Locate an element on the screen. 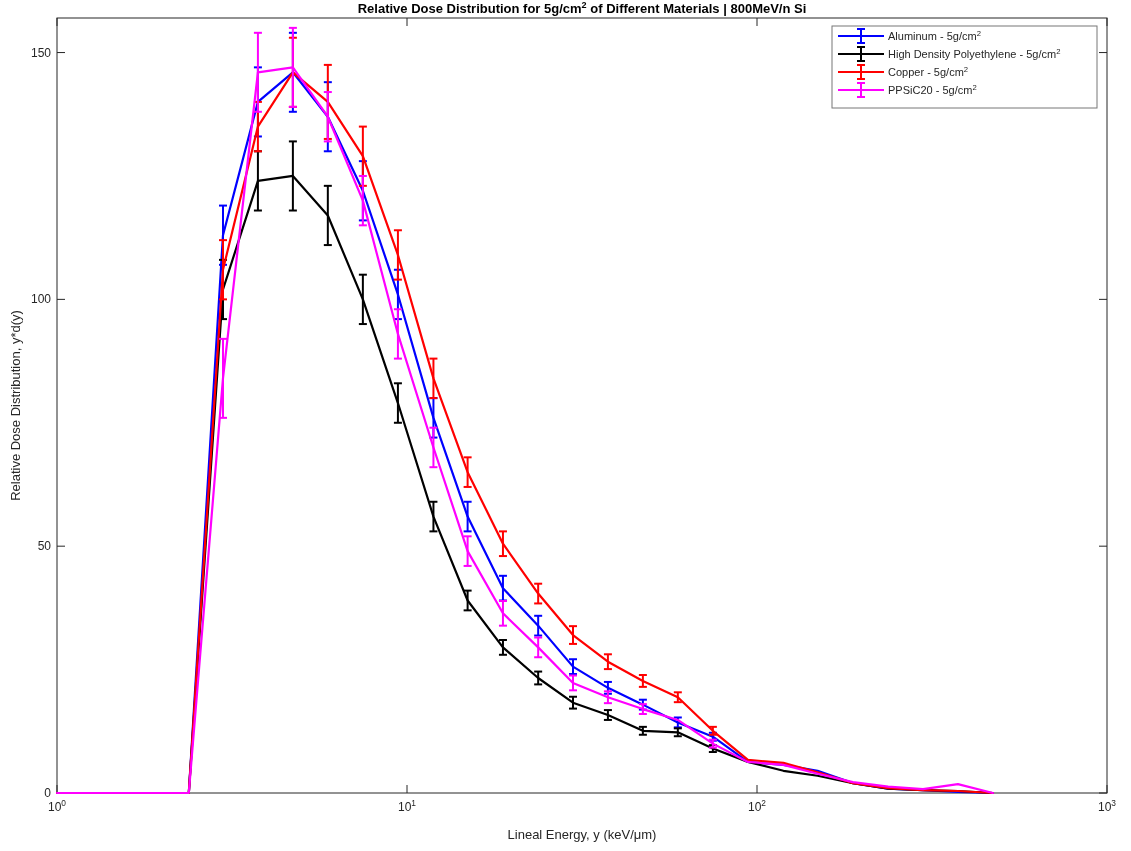  y-tick-label: 50 is located at coordinates (44, 546).